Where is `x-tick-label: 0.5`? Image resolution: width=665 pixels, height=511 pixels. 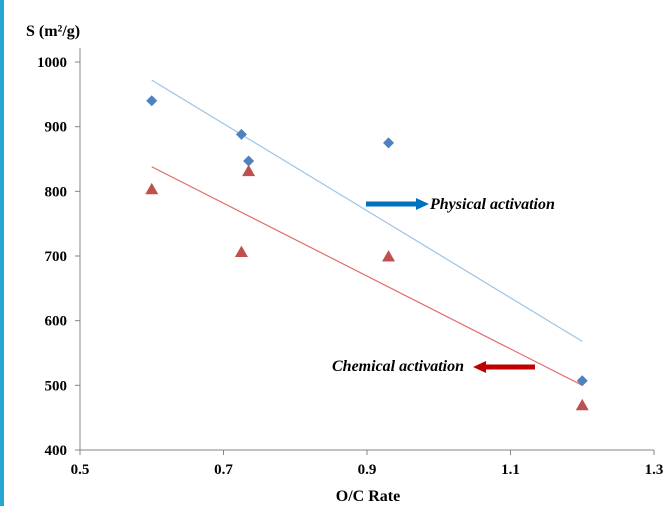
x-tick-label: 0.5 is located at coordinates (80, 470).